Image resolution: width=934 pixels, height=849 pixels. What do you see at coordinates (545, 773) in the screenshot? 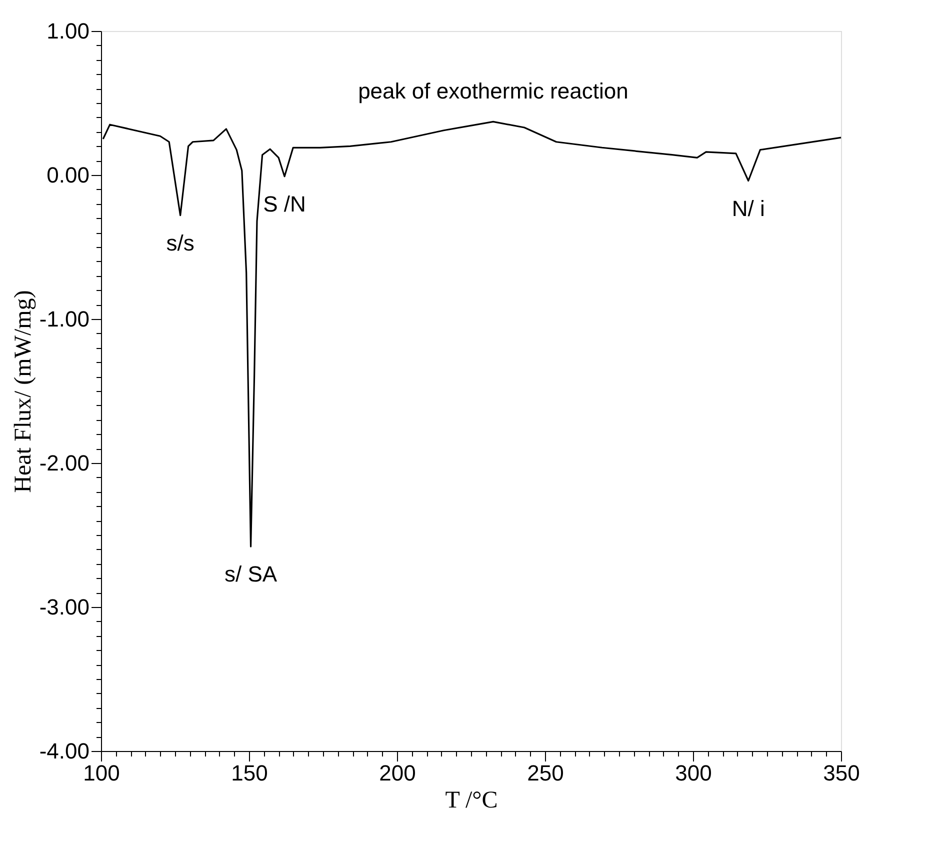
I see `x-tick-label: 250` at bounding box center [545, 773].